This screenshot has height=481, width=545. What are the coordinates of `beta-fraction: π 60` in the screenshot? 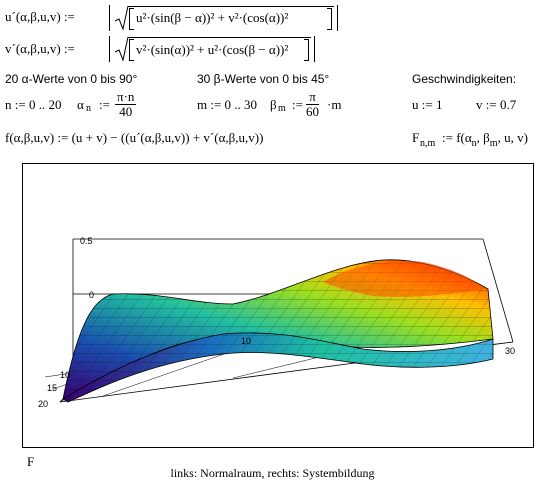 It's located at (312, 104).